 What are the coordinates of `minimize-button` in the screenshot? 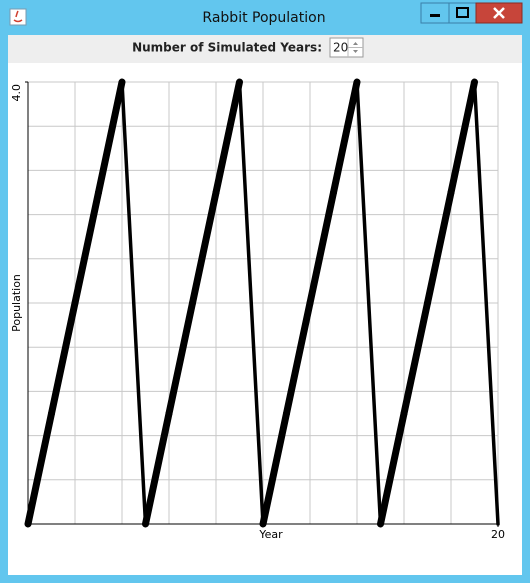 It's located at (435, 13).